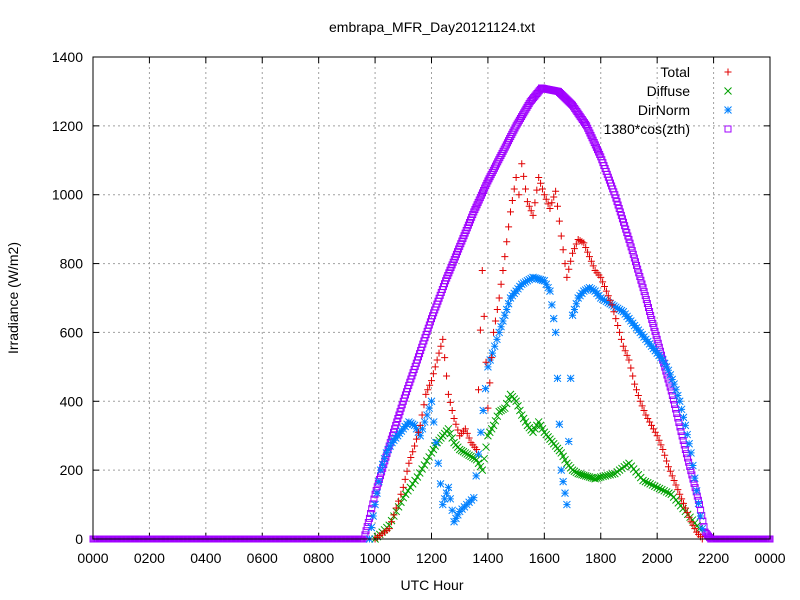 The image size is (800, 600). What do you see at coordinates (769, 558) in the screenshot?
I see `x-tick-label: 0000` at bounding box center [769, 558].